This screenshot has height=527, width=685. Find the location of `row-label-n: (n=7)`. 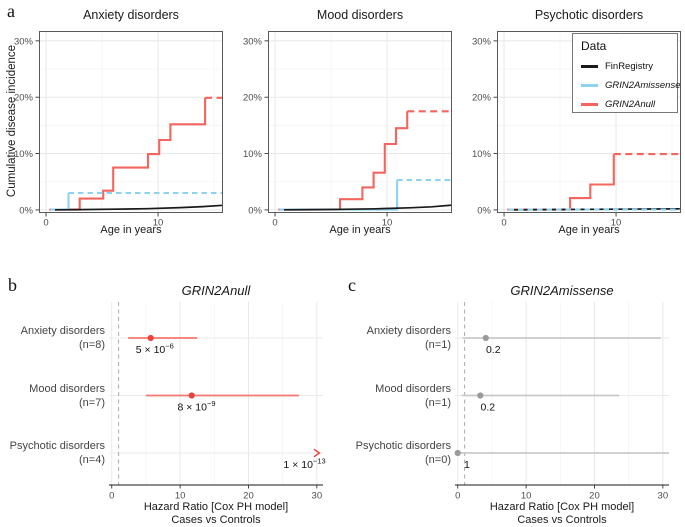

row-label-n: (n=7) is located at coordinates (92, 402).